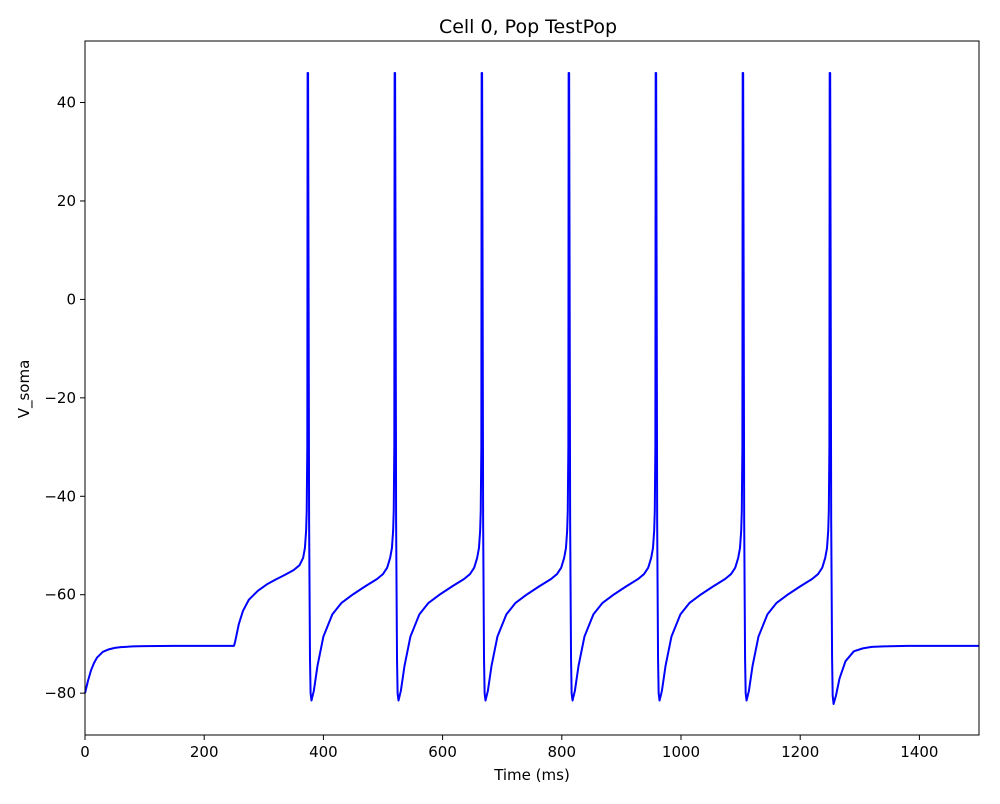 This screenshot has height=804, width=1000. I want to click on y-tick-label: −20, so click(60, 398).